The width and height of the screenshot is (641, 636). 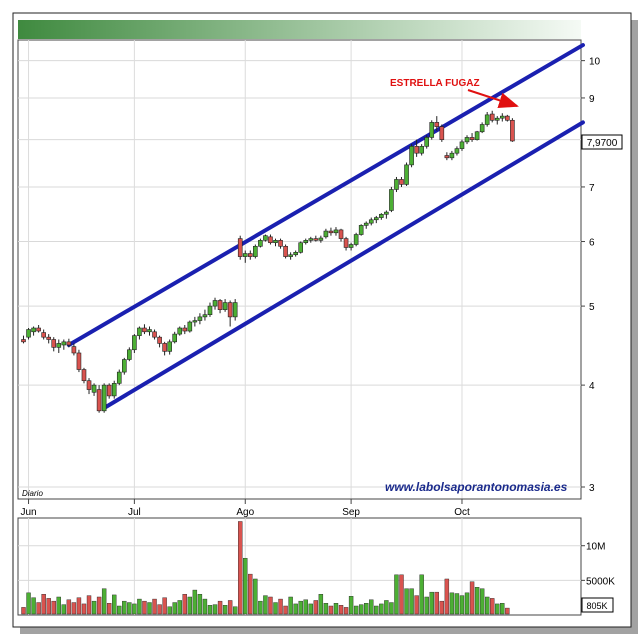 What do you see at coordinates (600, 581) in the screenshot?
I see `volume-tick-label: 5000K` at bounding box center [600, 581].